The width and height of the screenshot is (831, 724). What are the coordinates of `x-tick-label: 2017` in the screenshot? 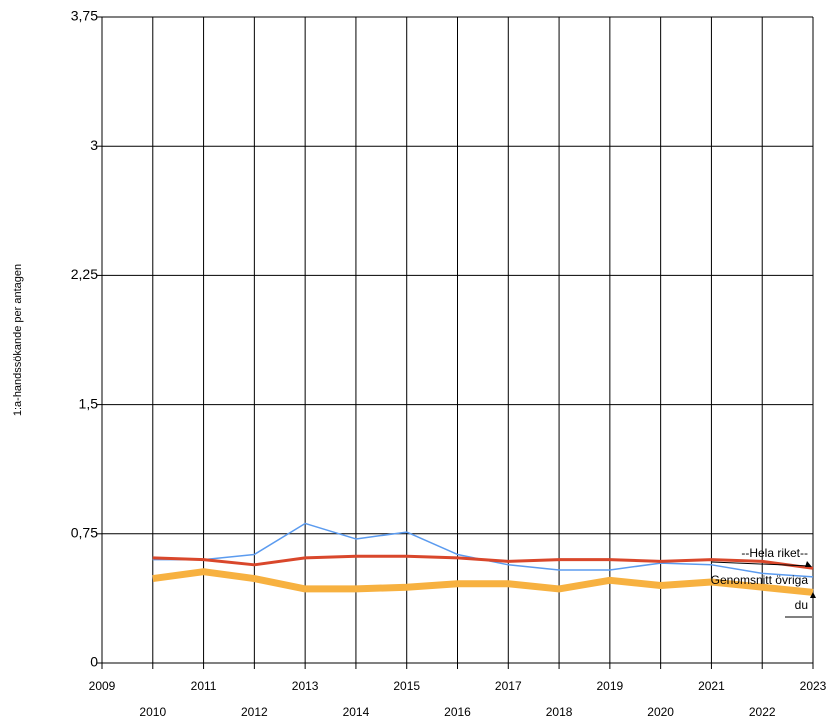 It's located at (508, 686).